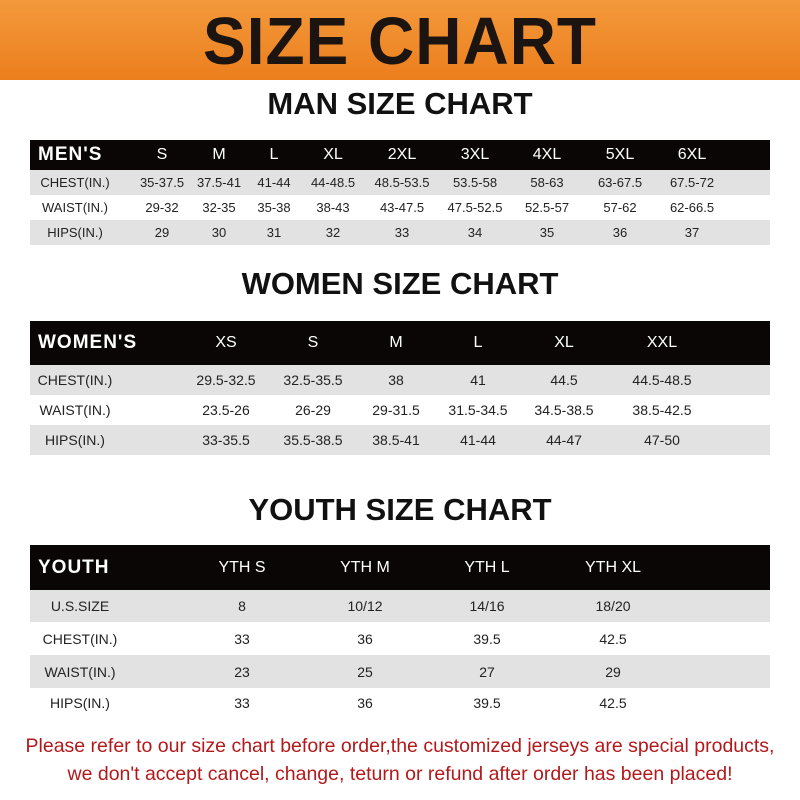  I want to click on measurement-cell: 29-32, so click(162, 207).